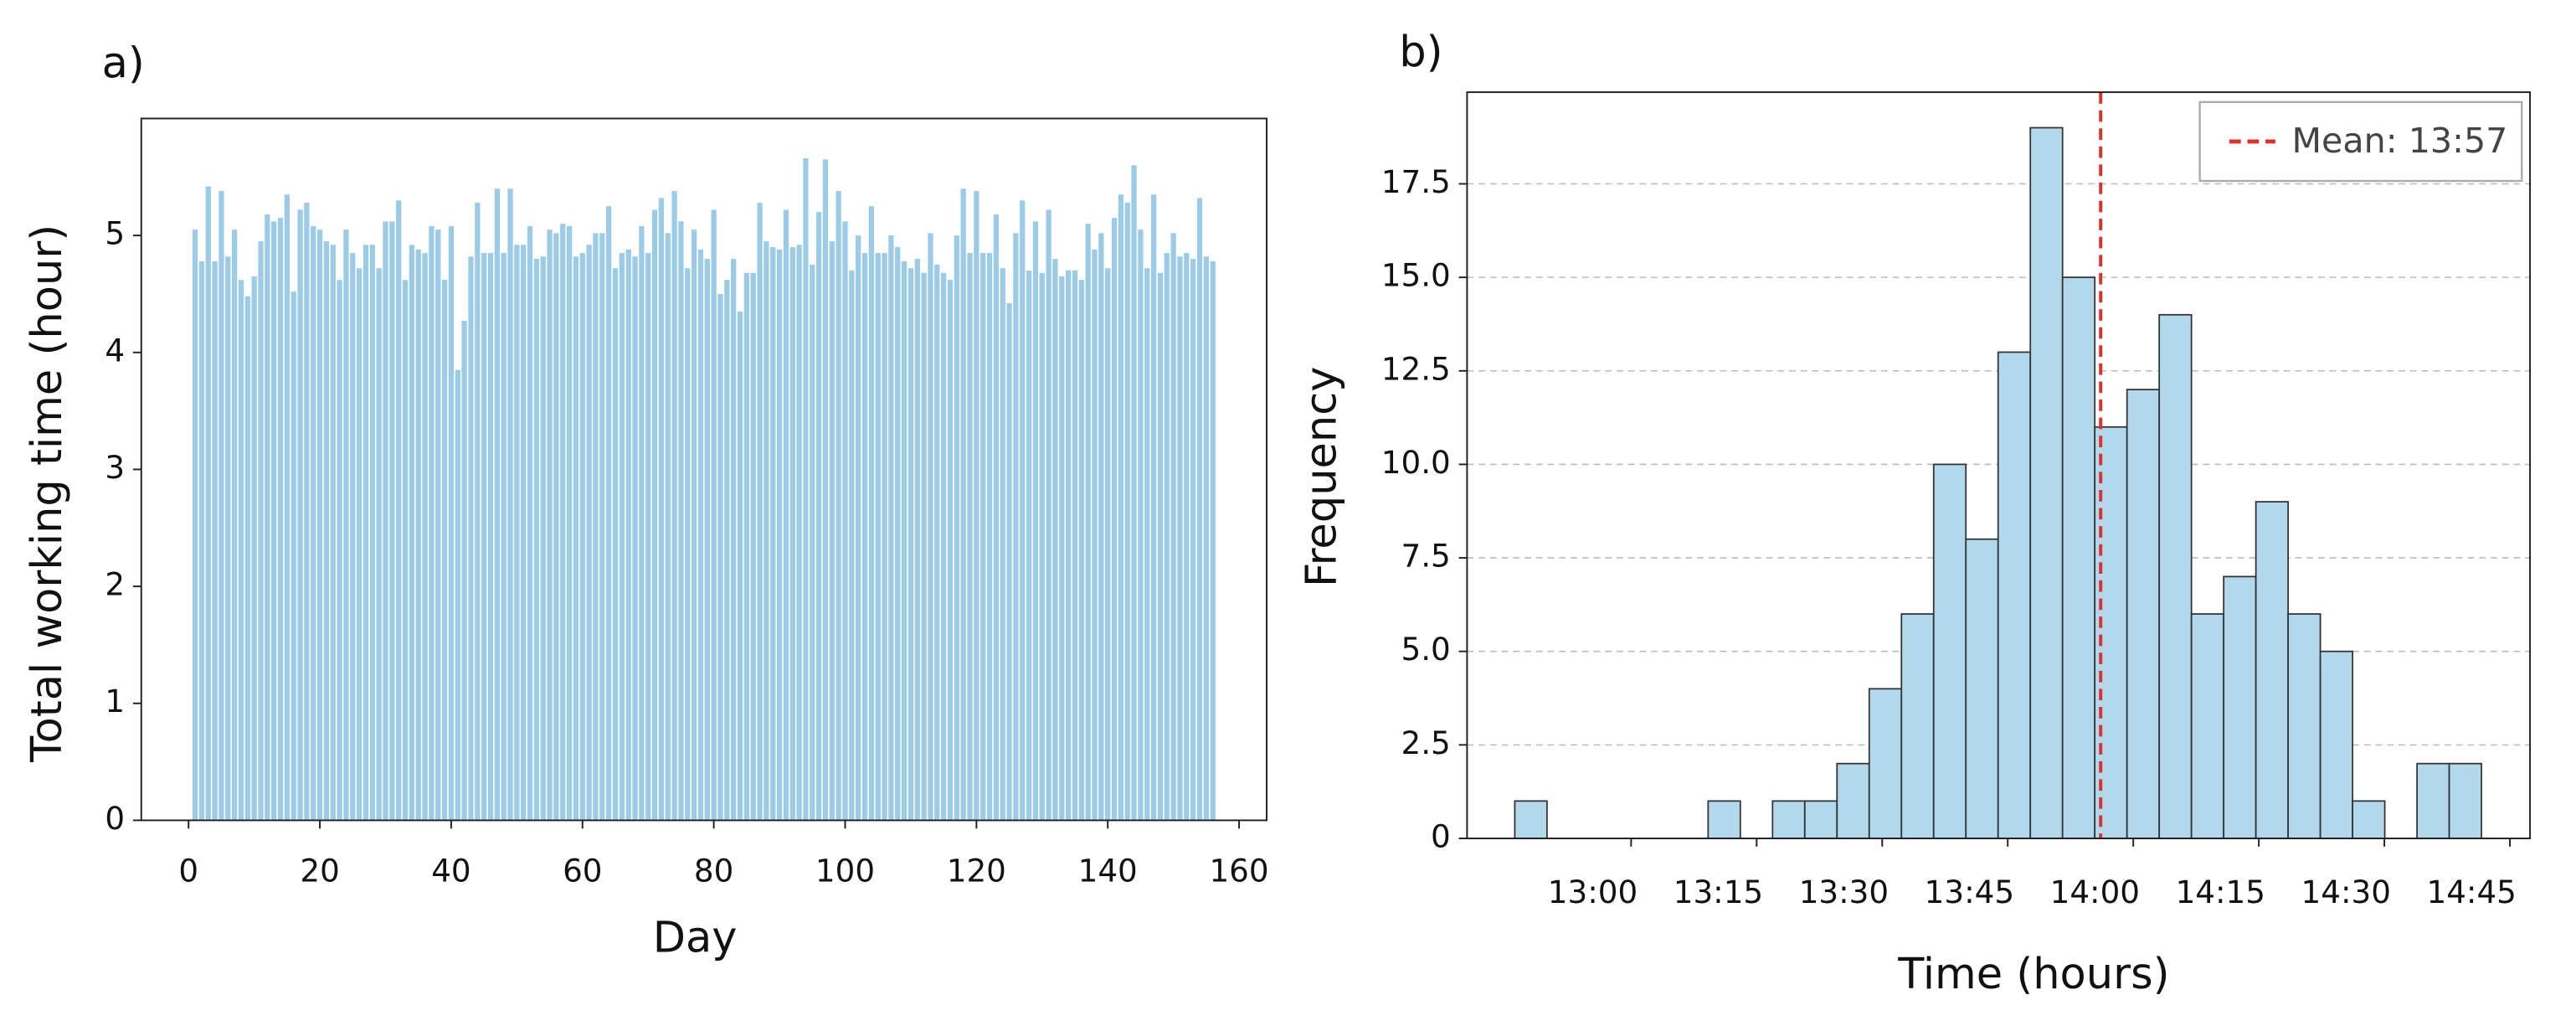  Describe the element at coordinates (48, 493) in the screenshot. I see `y-axis-label: Total working time (hour)` at that location.